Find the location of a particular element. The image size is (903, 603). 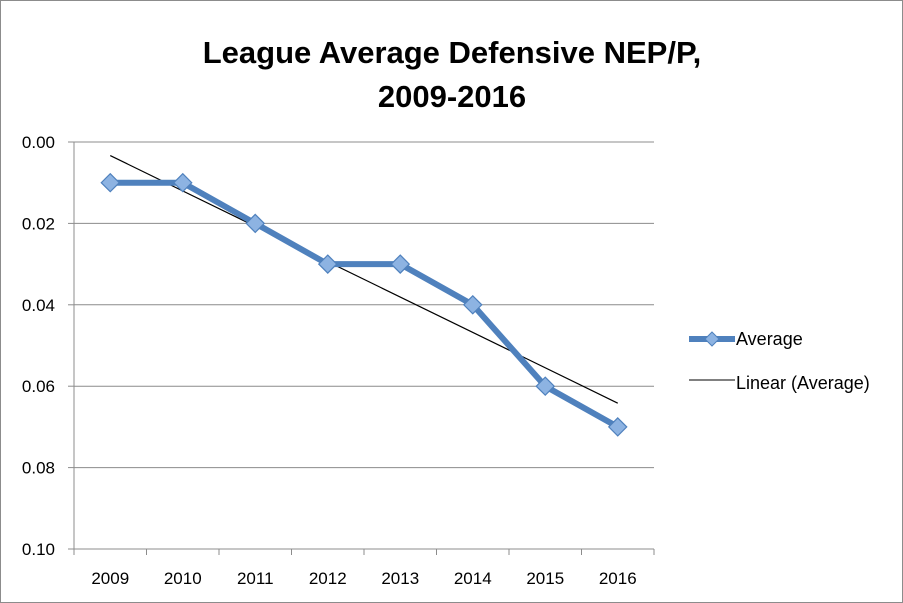

chart-title-line-1: League Average Defensive NEP/P, is located at coordinates (452, 52).